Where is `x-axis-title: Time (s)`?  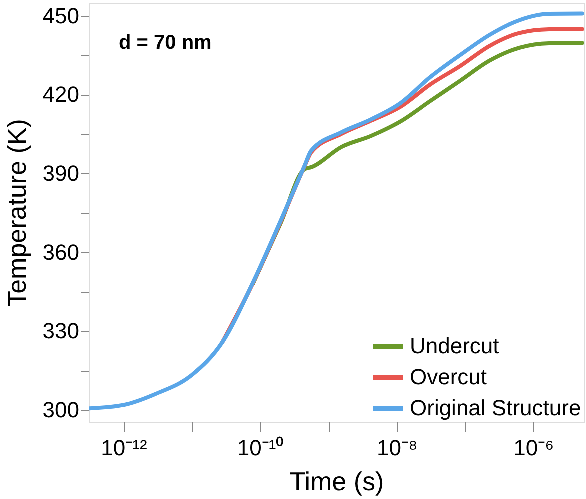
x-axis-title: Time (s) is located at coordinates (337, 481).